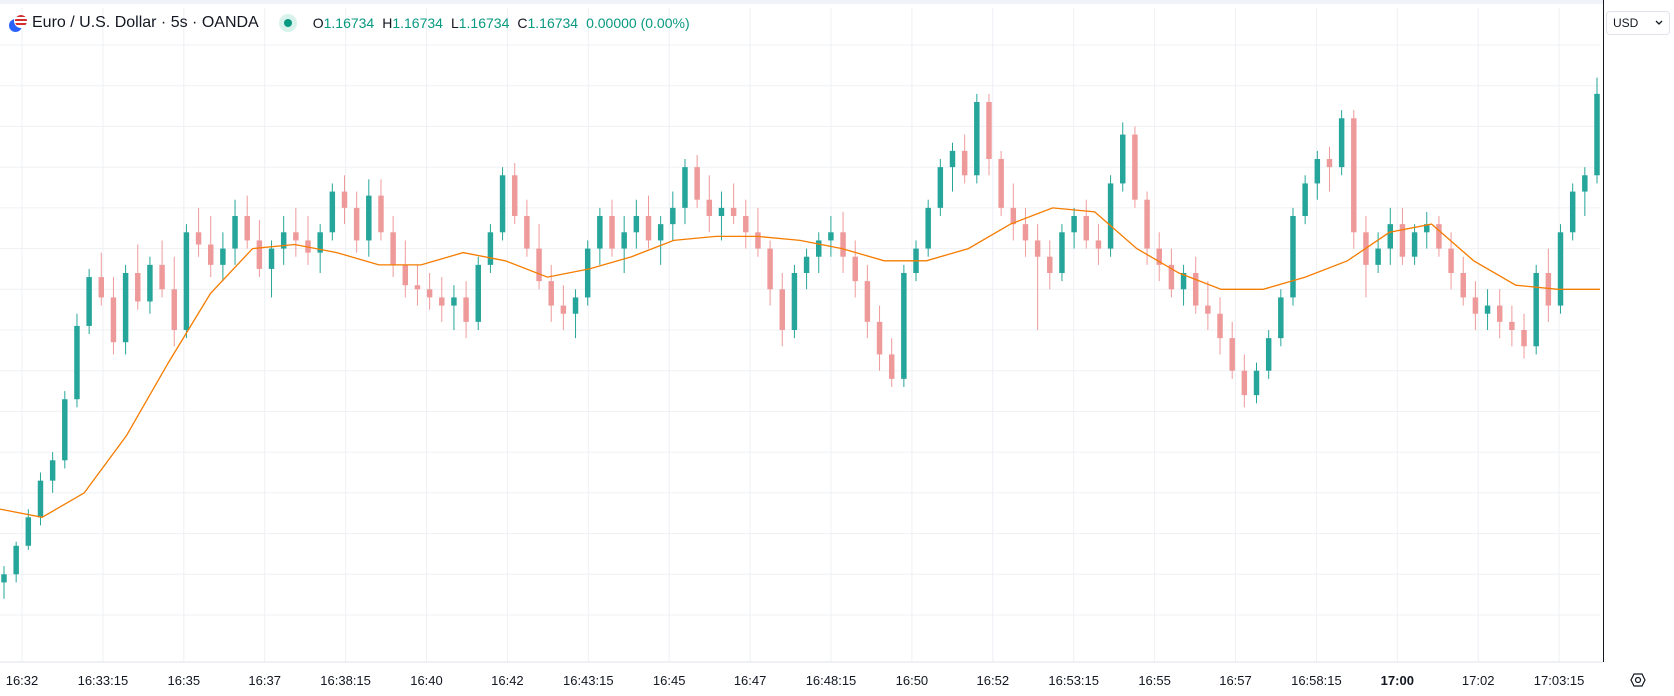 This screenshot has height=696, width=1674. Describe the element at coordinates (387, 23) in the screenshot. I see `ohlc-key: H` at that location.